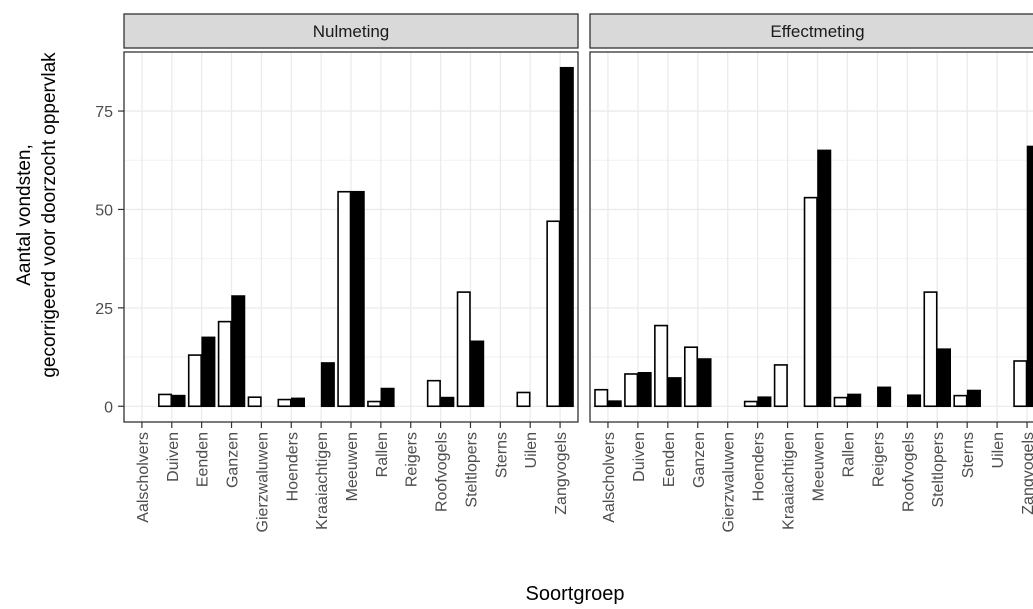 This screenshot has width=1033, height=609. I want to click on panel-title: Nulmeting, so click(351, 31).